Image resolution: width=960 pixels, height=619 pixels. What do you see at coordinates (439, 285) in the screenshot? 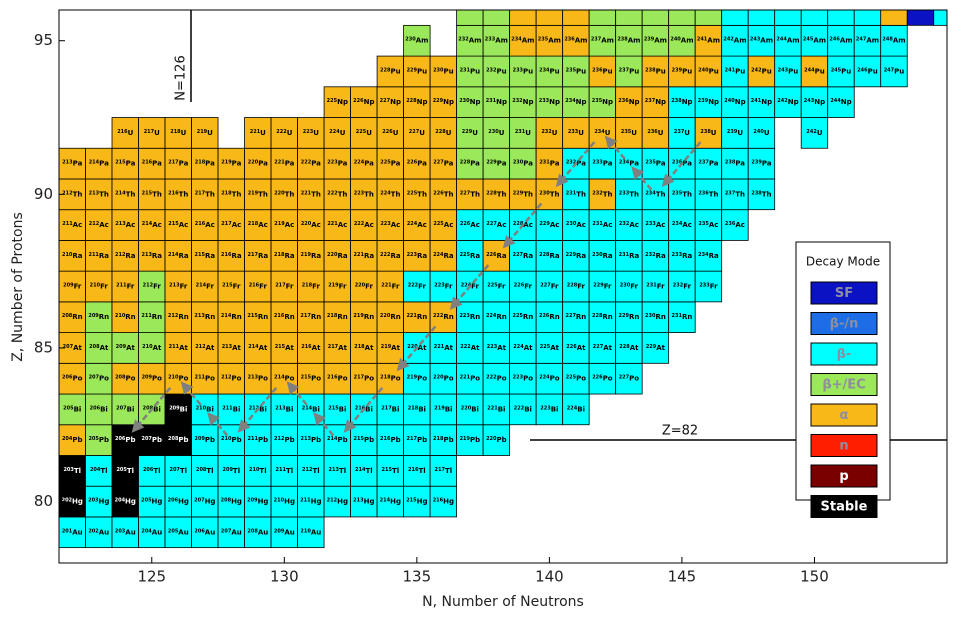
I see `mass-number: 223` at bounding box center [439, 285].